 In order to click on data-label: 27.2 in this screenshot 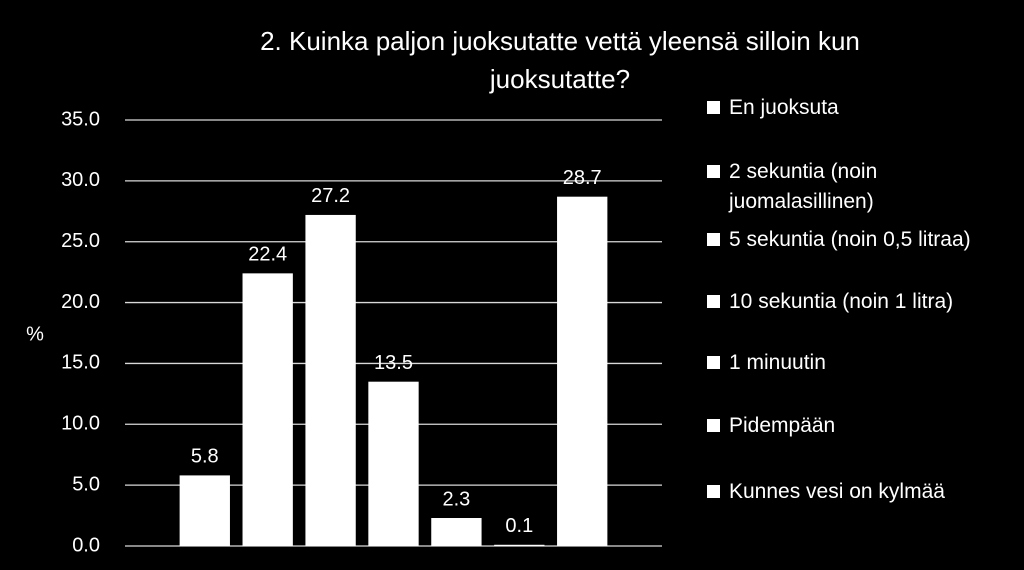, I will do `click(330, 196)`.